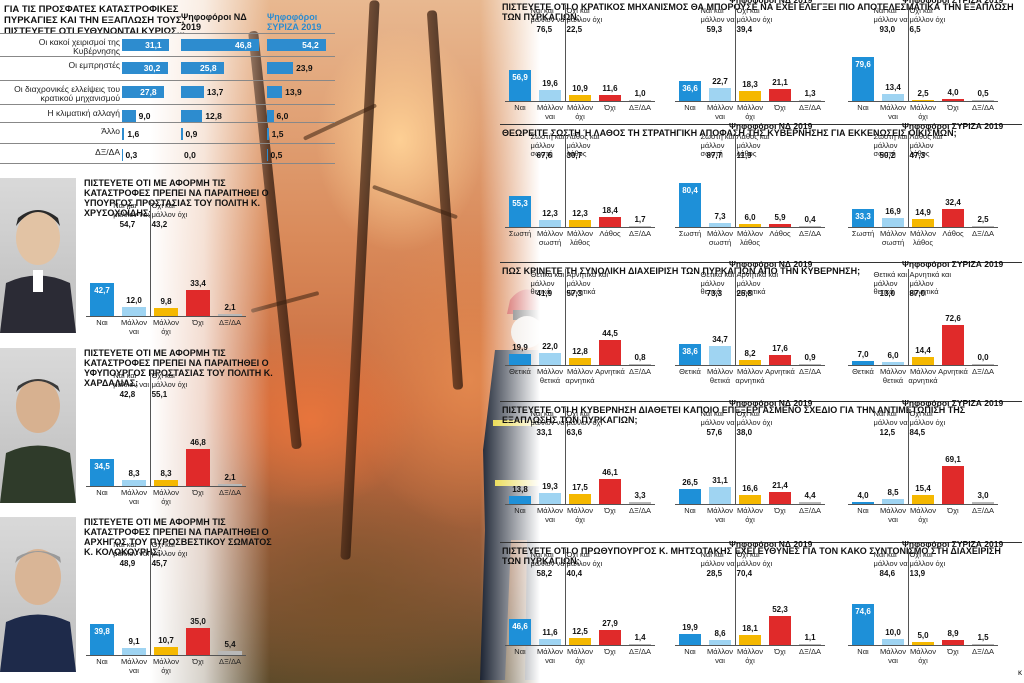  I want to click on cause-bar-value: 12,8, so click(213, 116).